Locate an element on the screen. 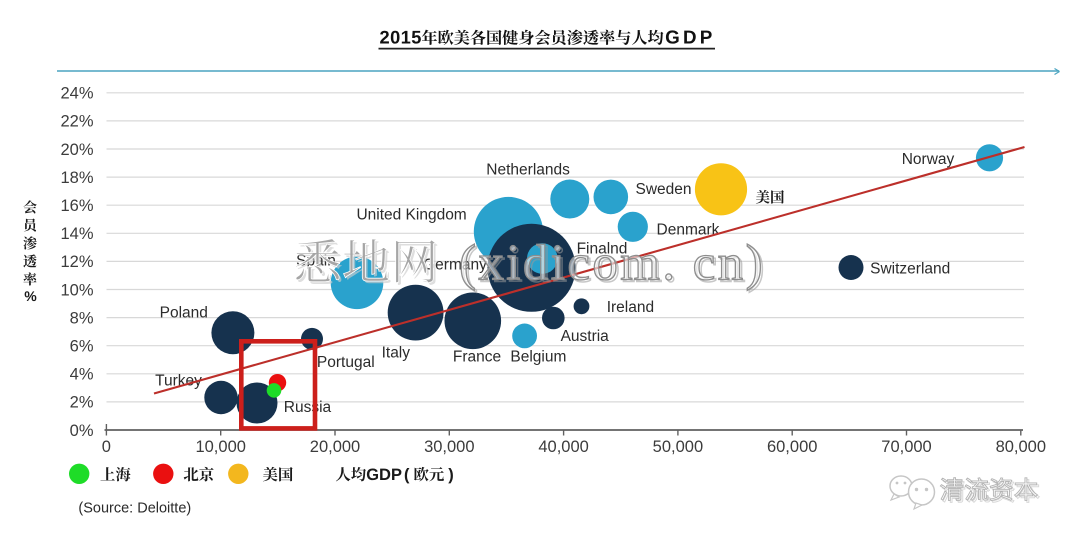  svg-text: Germany is located at coordinates (455, 265).